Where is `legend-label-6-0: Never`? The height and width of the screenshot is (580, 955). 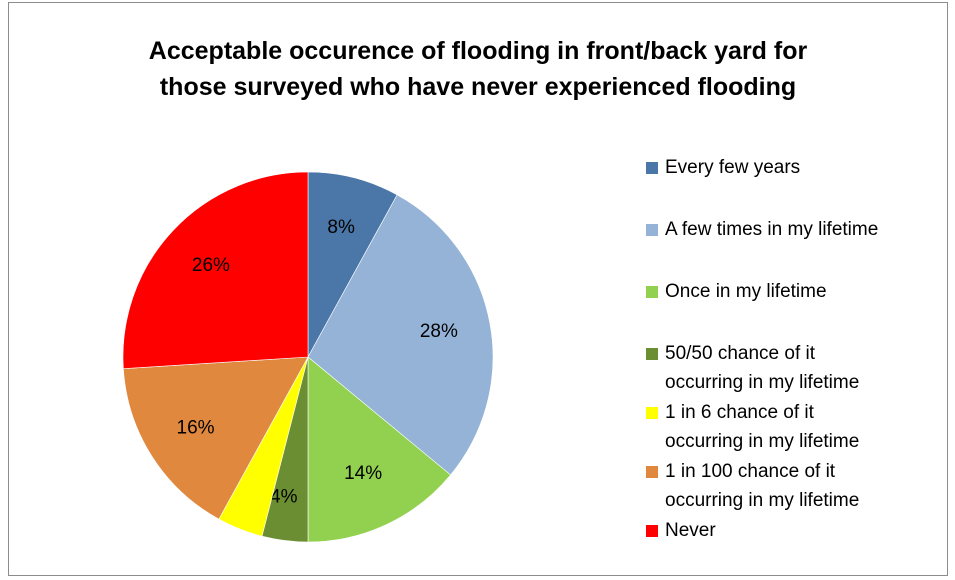 legend-label-6-0: Never is located at coordinates (690, 530).